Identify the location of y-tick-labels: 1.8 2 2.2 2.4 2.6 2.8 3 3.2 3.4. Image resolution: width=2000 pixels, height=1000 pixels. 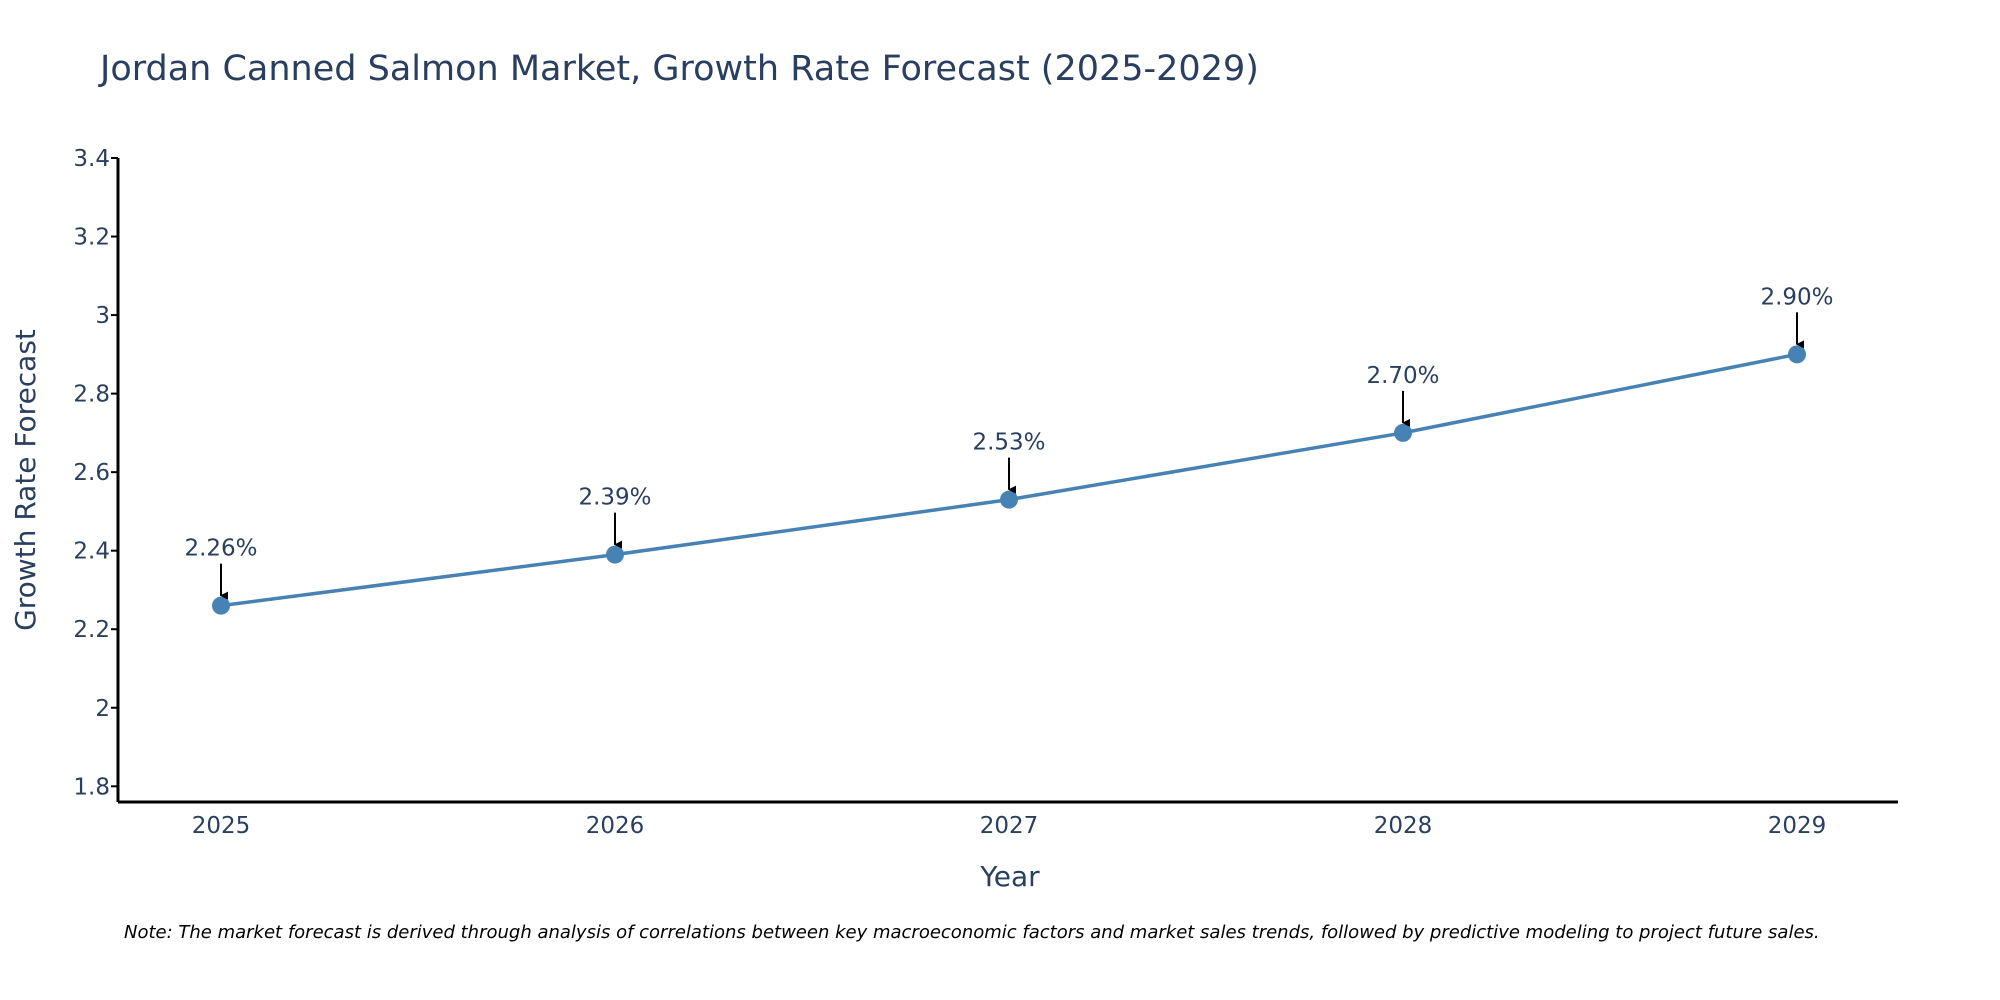
(95, 473).